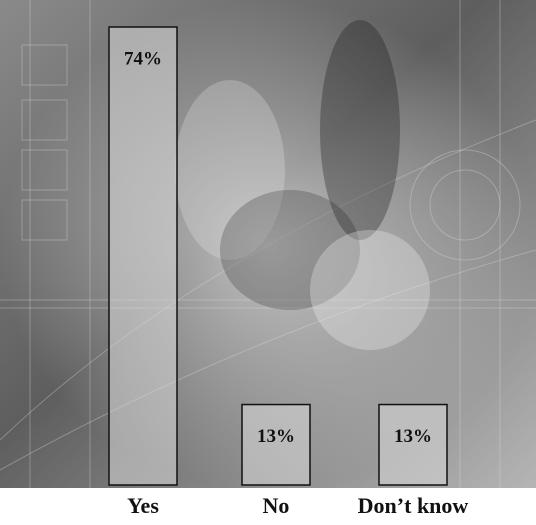  I want to click on value-label: 74%, so click(143, 58).